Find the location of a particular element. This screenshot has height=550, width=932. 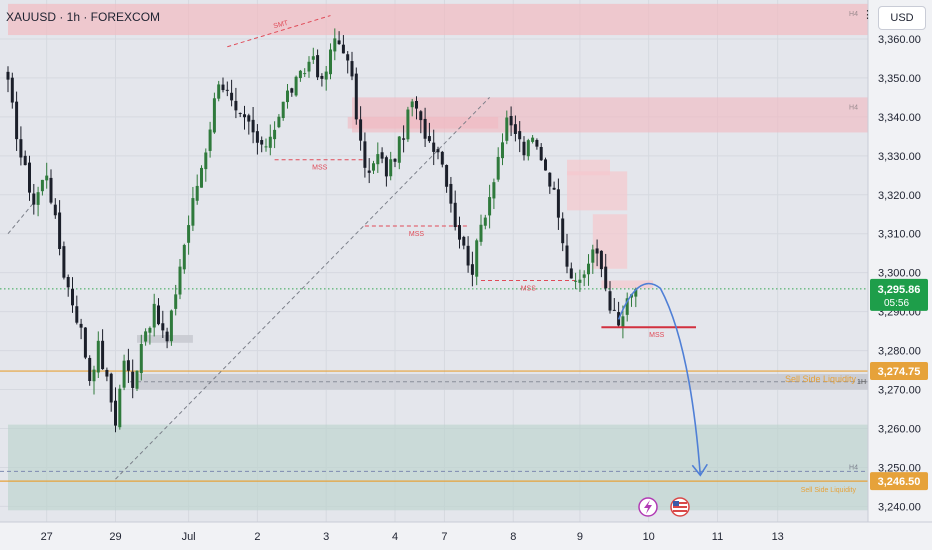

time-axis-label: 7 is located at coordinates (444, 537).